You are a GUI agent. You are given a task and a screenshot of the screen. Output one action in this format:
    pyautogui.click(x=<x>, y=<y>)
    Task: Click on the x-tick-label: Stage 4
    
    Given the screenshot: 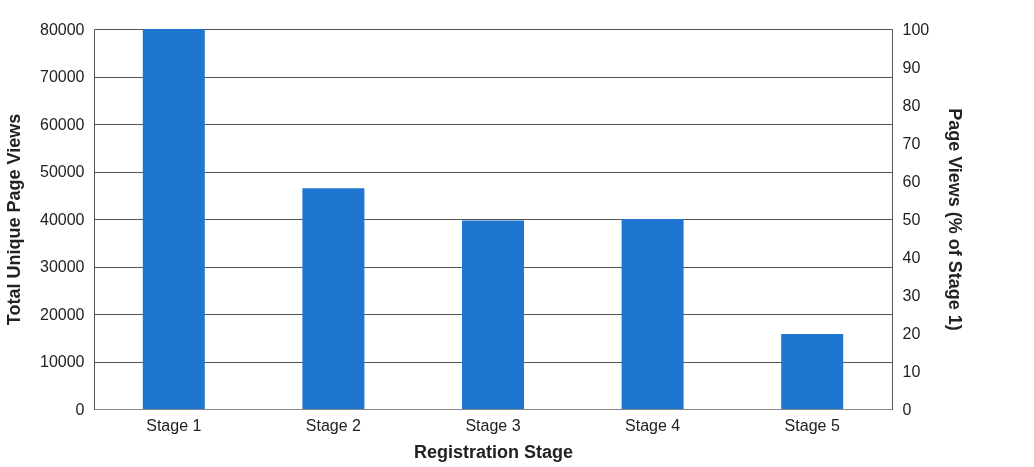 What is the action you would take?
    pyautogui.click(x=653, y=425)
    